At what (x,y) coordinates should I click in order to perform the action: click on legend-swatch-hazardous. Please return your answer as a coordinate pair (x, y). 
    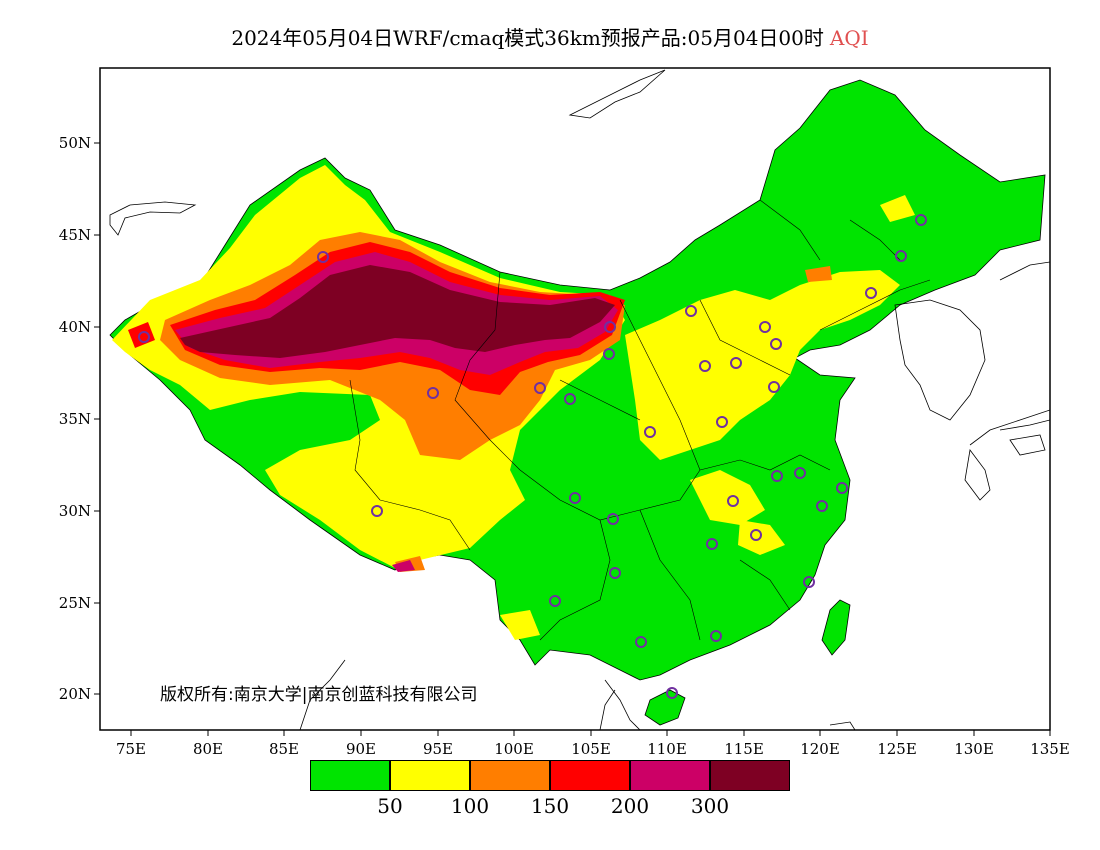
    Looking at the image, I should click on (750, 775).